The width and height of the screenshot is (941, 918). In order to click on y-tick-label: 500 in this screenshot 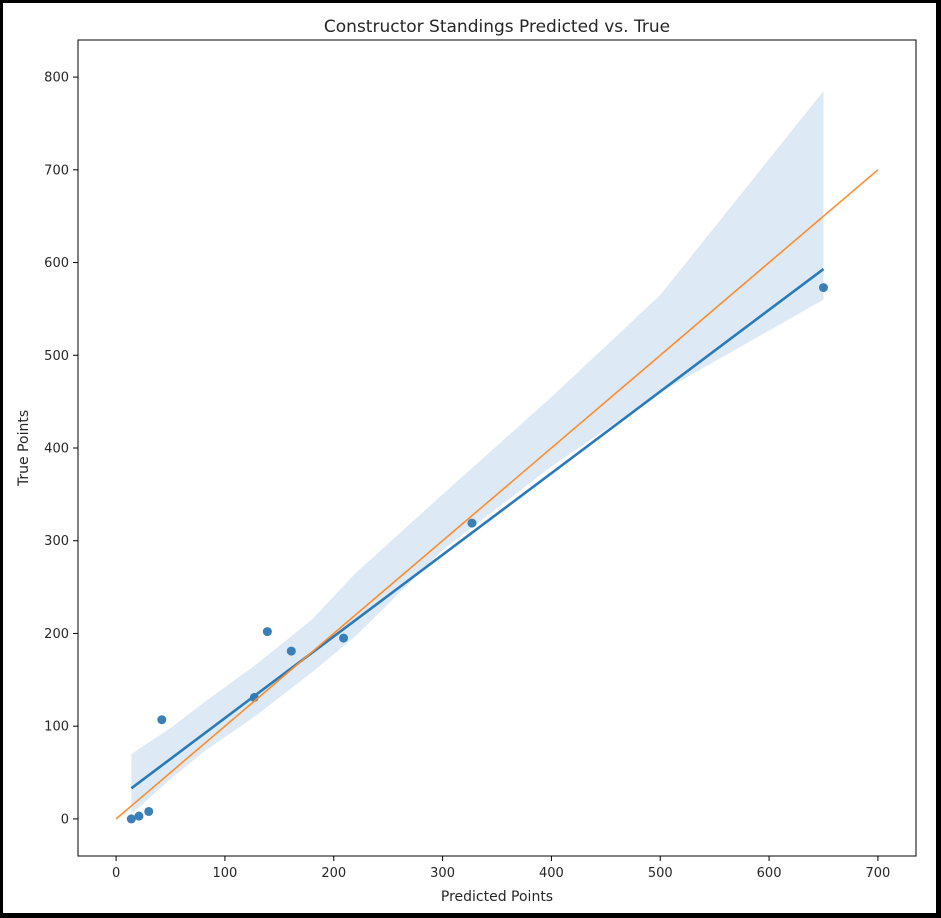, I will do `click(56, 356)`.